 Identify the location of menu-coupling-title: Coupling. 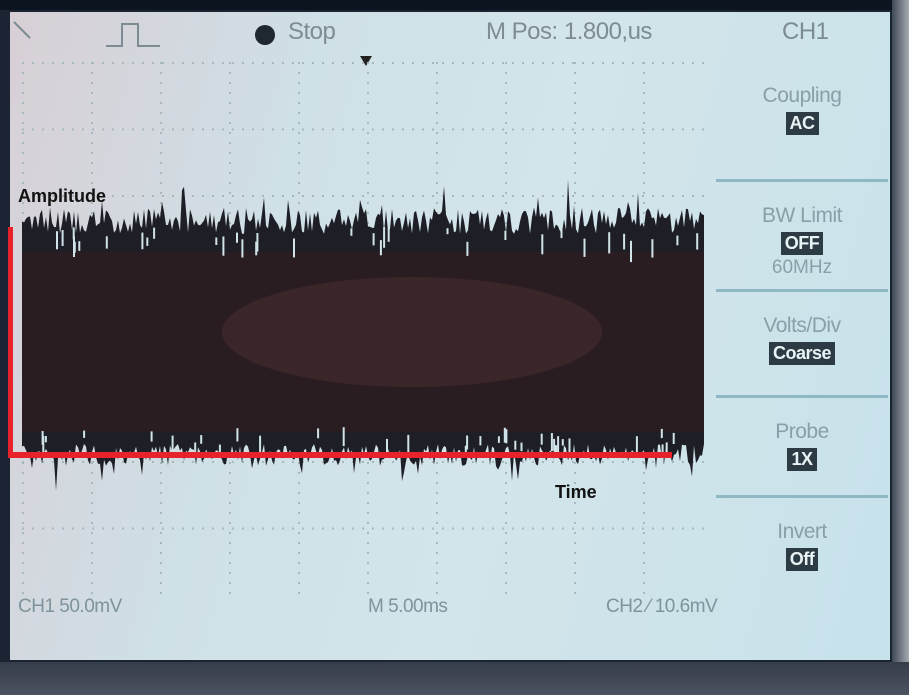
(802, 95).